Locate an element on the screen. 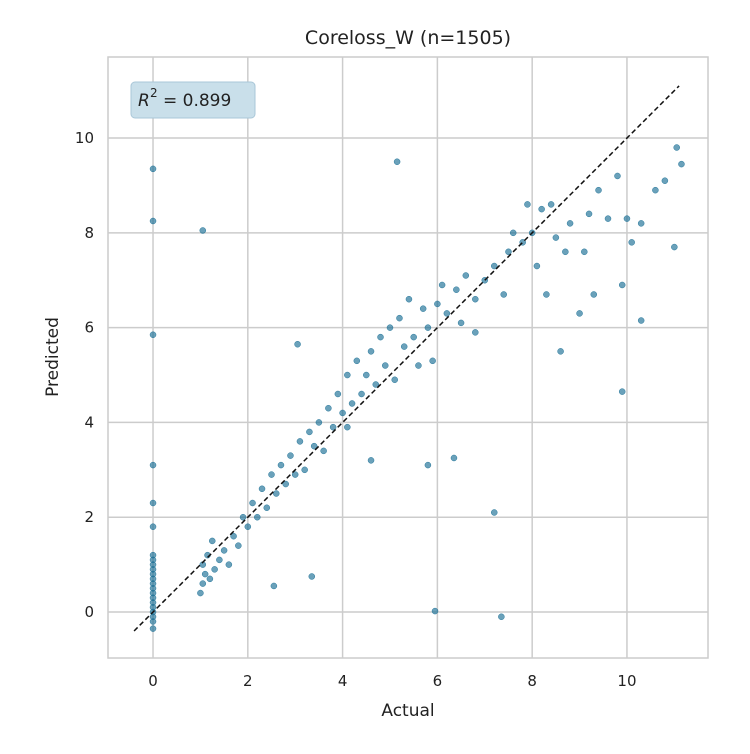 Image resolution: width=750 pixels, height=754 pixels. y-tick-label: 10 is located at coordinates (84, 138).